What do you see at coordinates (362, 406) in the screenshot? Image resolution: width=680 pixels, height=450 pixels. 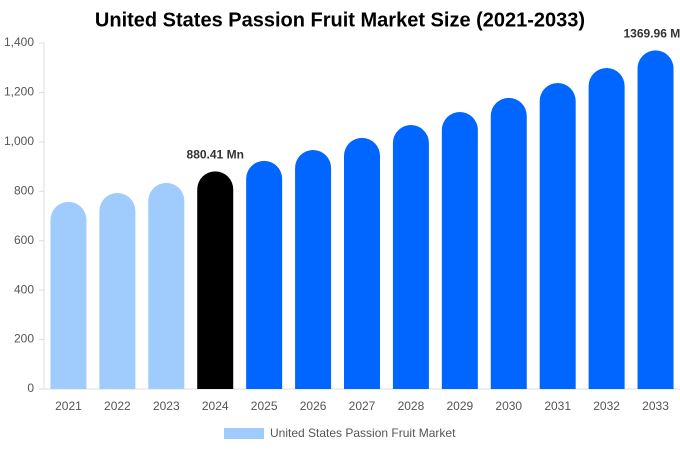 I see `x-tick-label: 2027` at bounding box center [362, 406].